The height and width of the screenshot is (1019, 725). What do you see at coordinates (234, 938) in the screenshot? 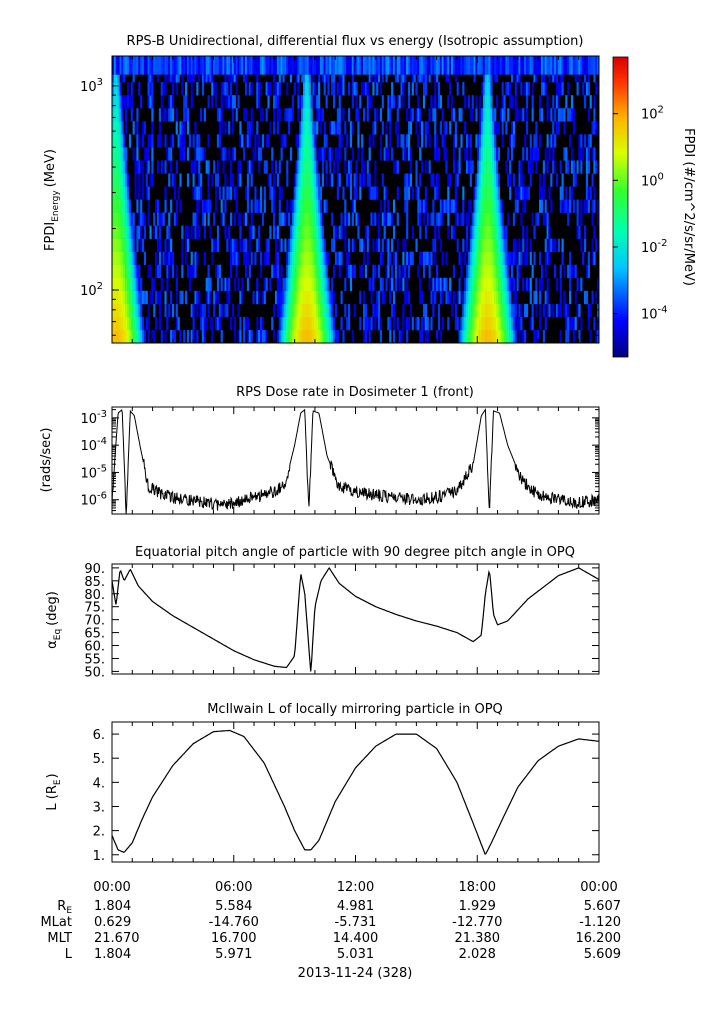
I see `row-value: 16.700` at bounding box center [234, 938].